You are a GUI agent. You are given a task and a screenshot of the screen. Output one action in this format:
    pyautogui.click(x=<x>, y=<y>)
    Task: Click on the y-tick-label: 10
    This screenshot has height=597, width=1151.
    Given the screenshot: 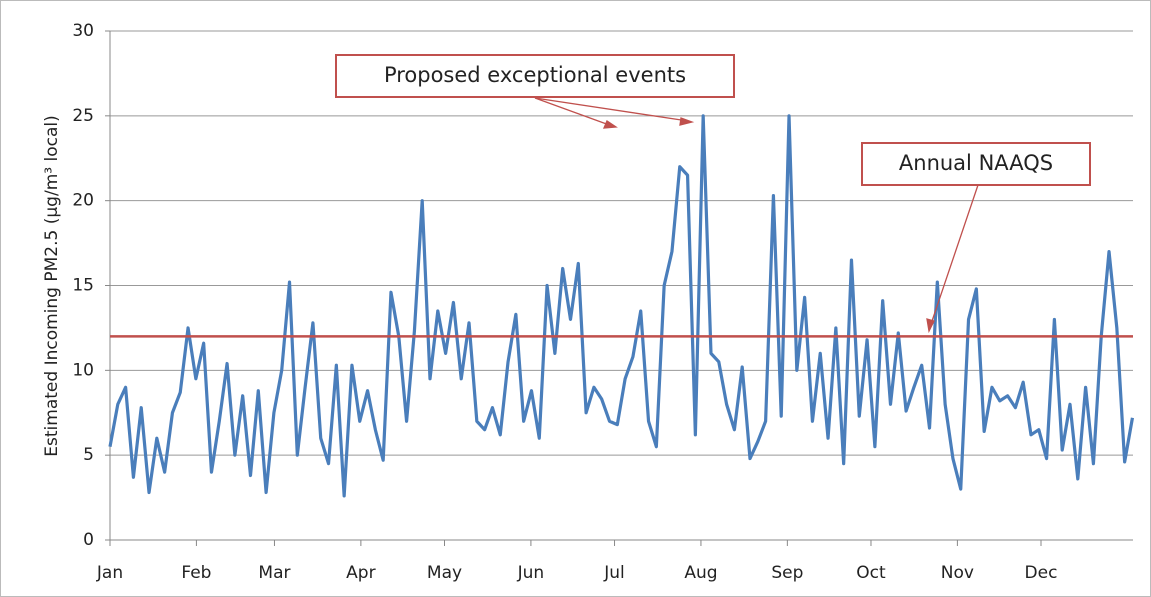 What is the action you would take?
    pyautogui.click(x=83, y=370)
    